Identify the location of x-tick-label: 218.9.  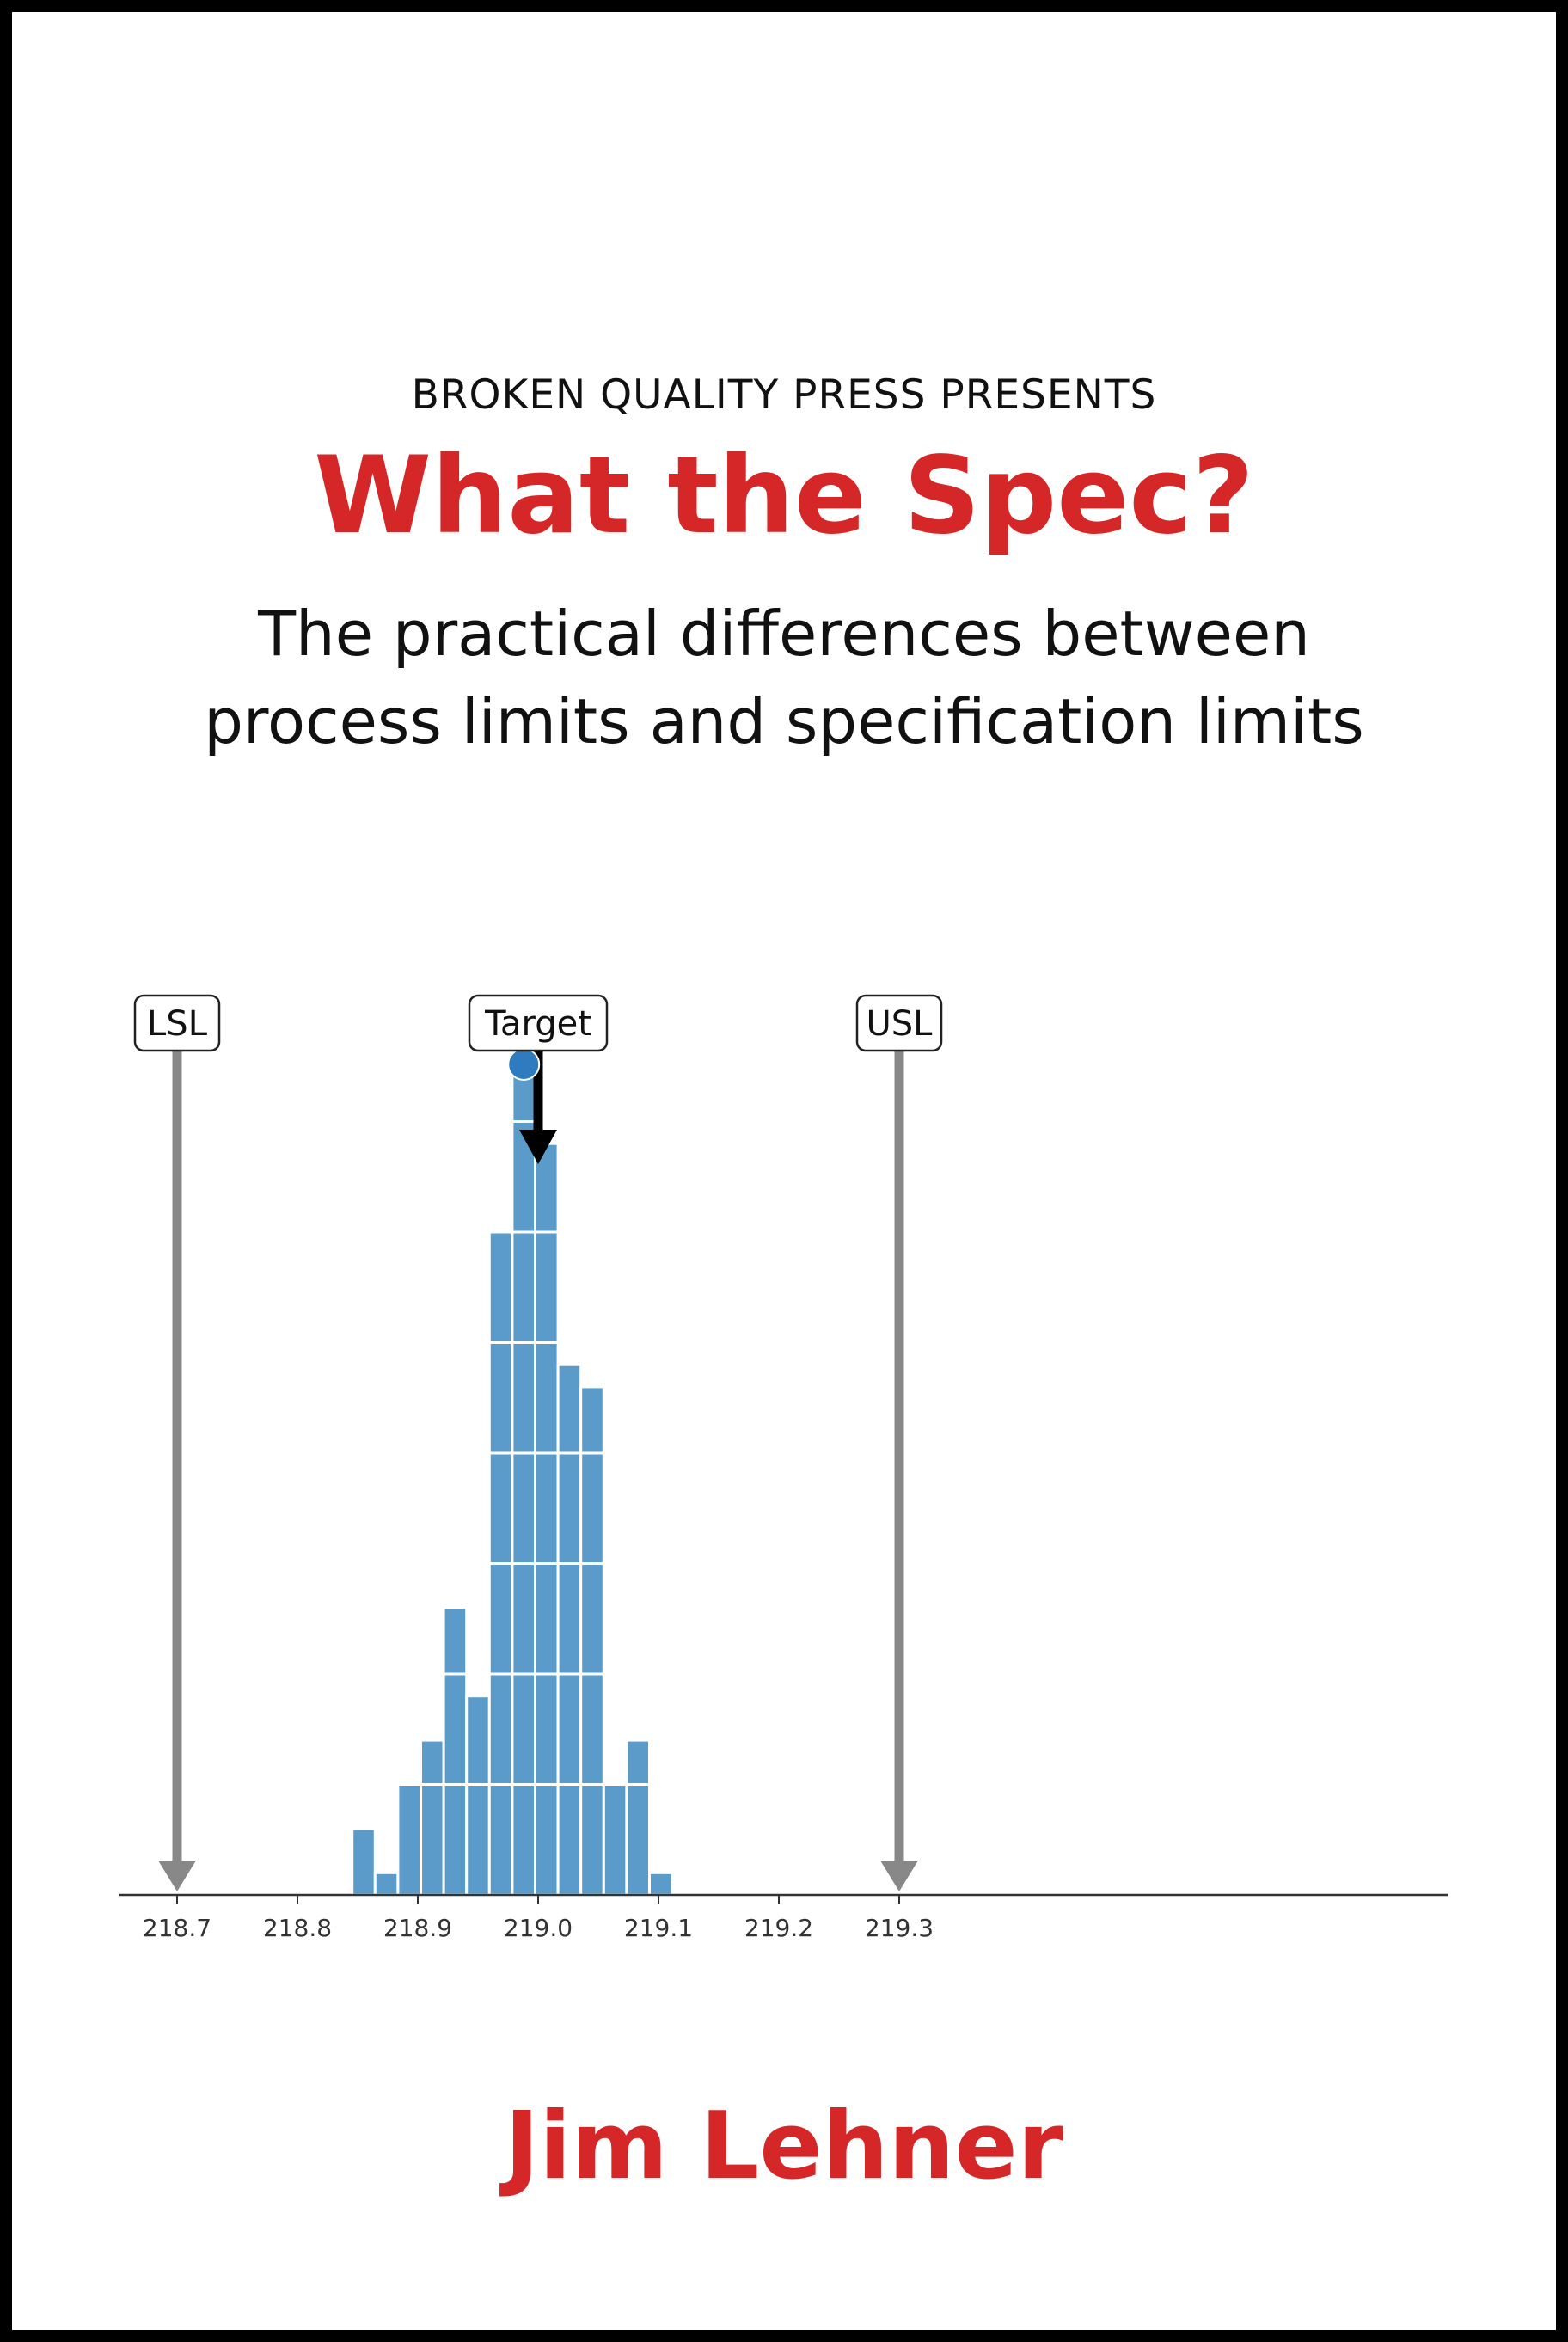
(417, 1928).